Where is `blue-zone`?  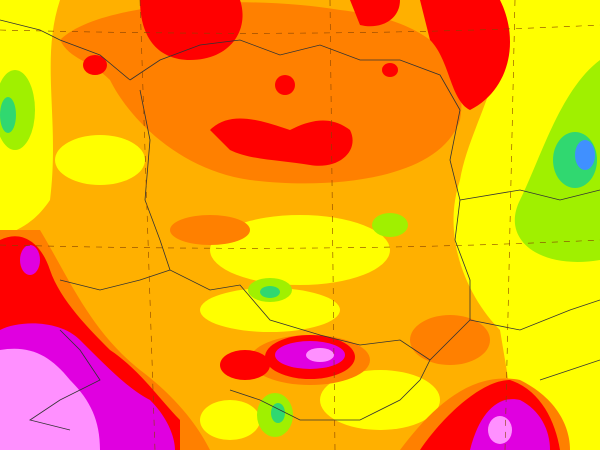
blue-zone is located at coordinates (585, 155).